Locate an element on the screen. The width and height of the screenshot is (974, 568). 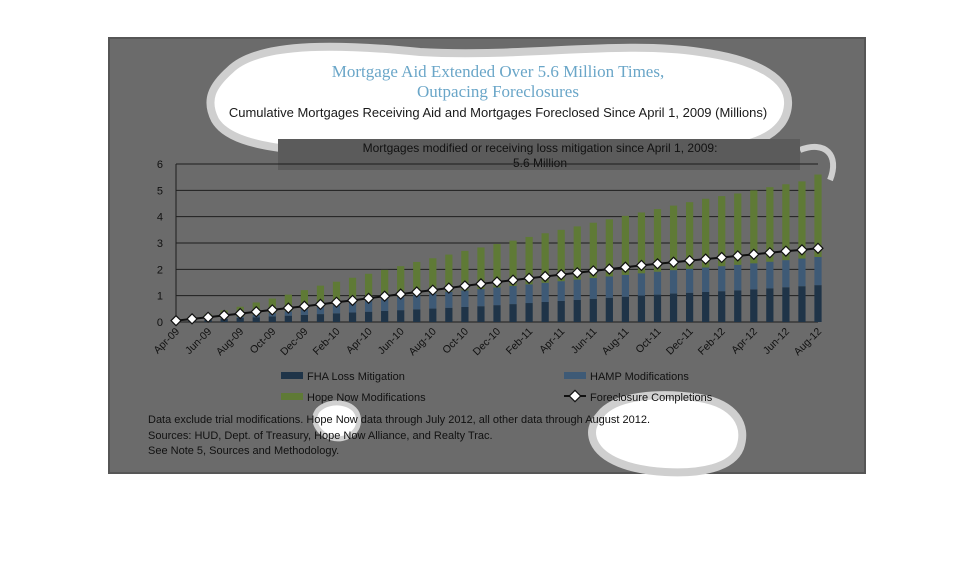
x-tick-label: Dec-11 is located at coordinates (680, 342).